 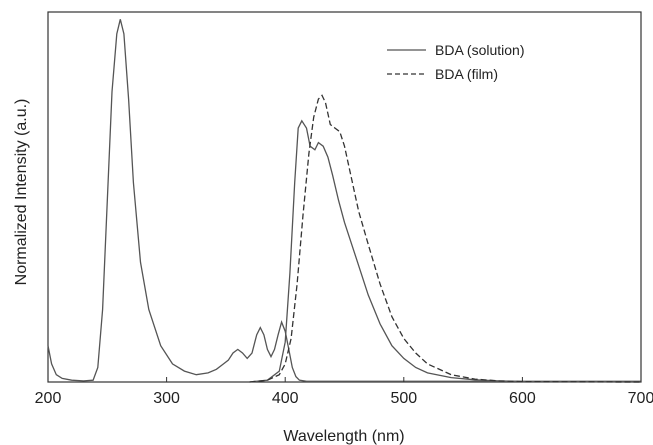 What do you see at coordinates (285, 398) in the screenshot?
I see `x-tick-label-2: 400` at bounding box center [285, 398].